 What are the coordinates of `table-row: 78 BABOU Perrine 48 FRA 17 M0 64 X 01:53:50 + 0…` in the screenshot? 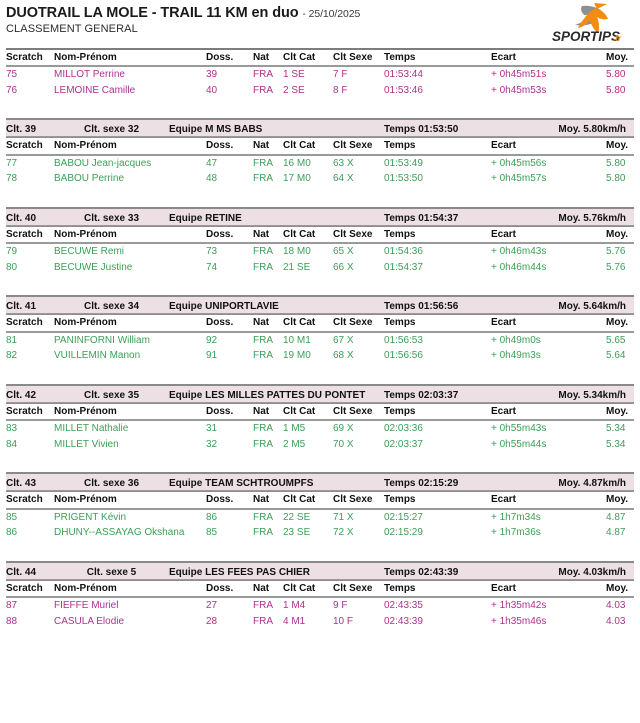 It's located at (320, 179).